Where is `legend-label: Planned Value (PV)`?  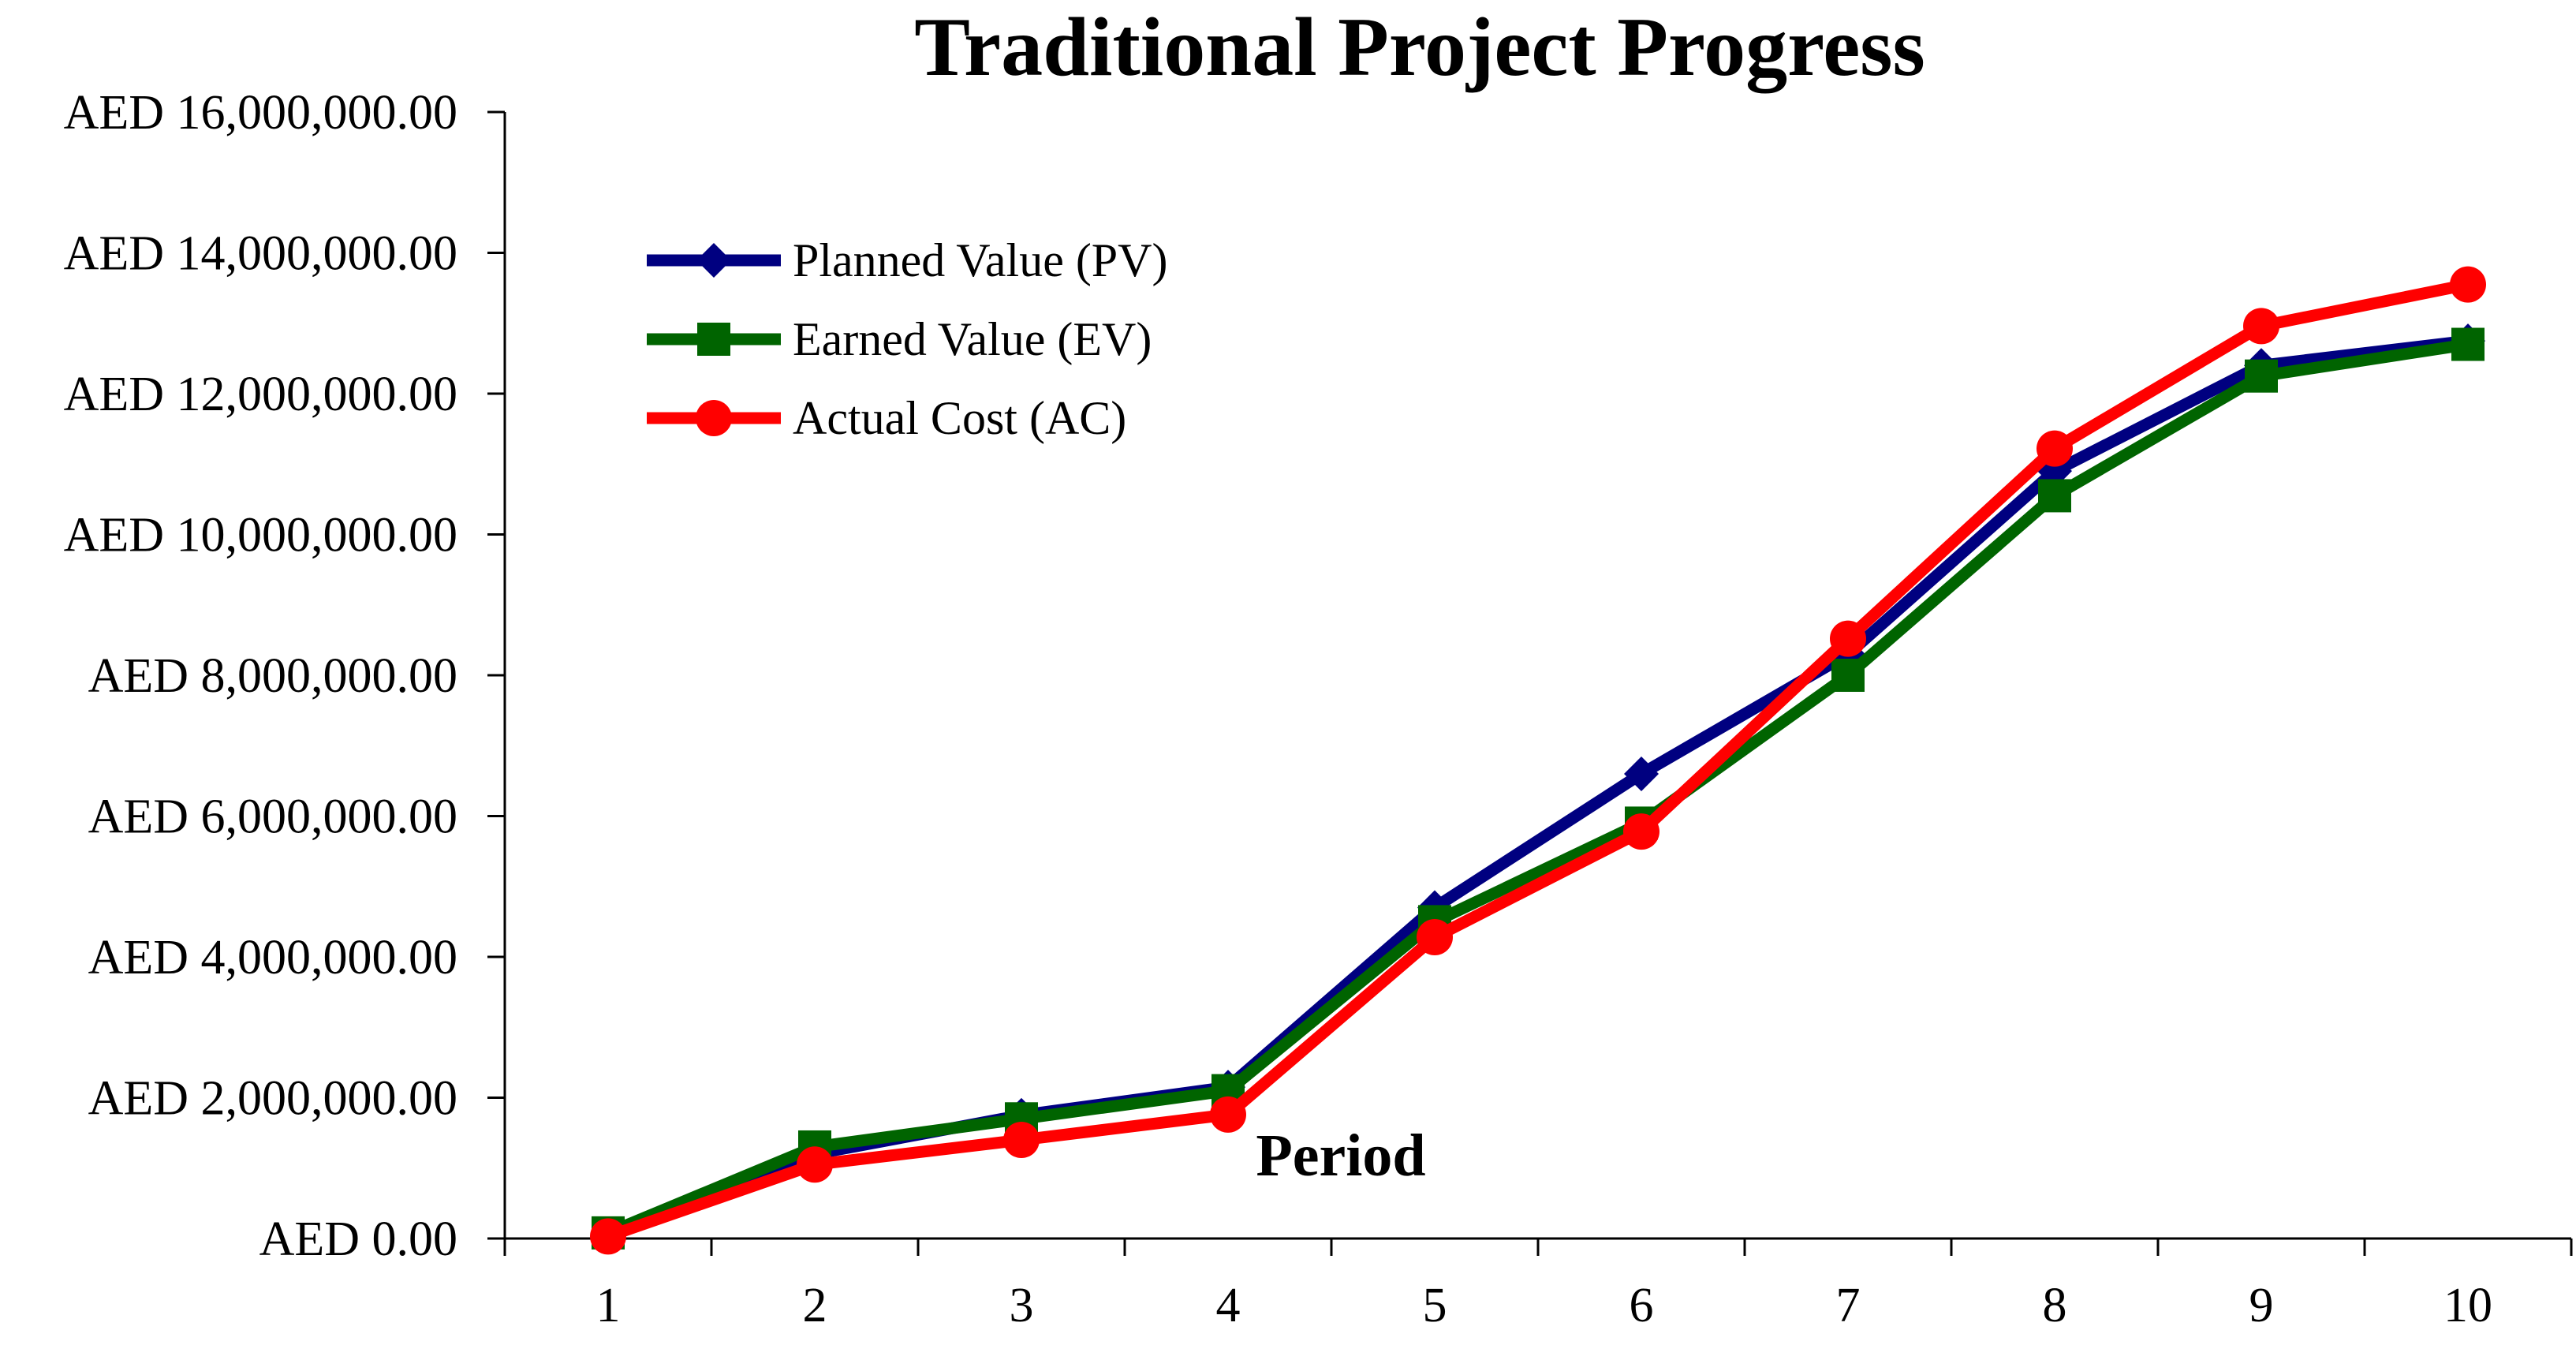 legend-label: Planned Value (PV) is located at coordinates (980, 260).